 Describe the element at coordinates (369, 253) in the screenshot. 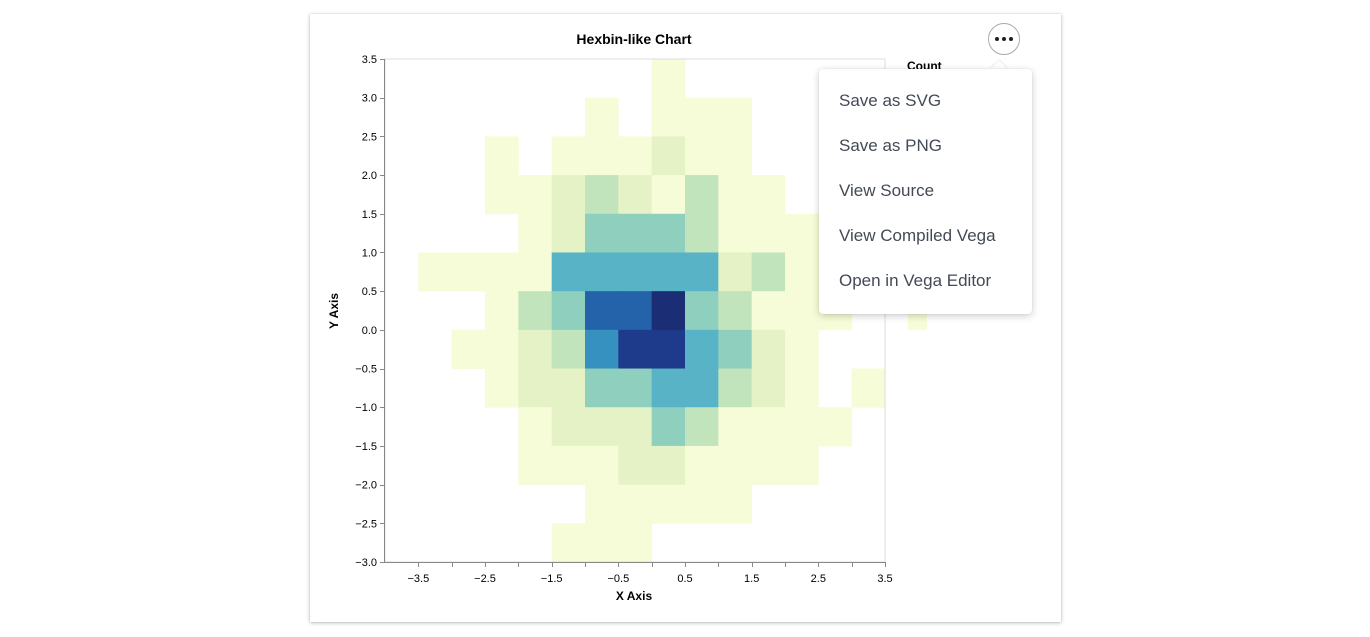

I see `y-tick-label: 1.0` at that location.